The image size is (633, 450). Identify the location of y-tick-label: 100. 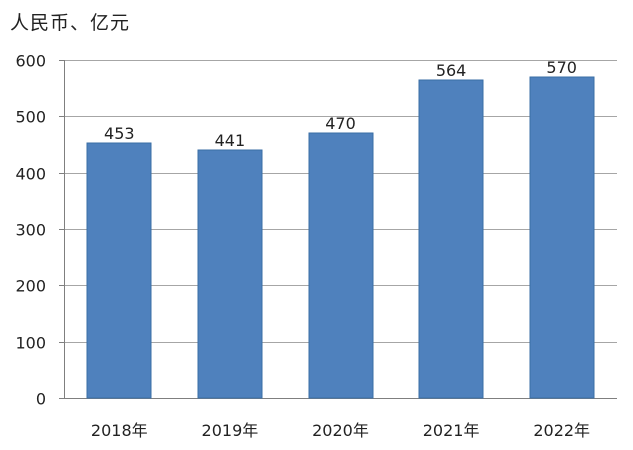
(30, 343).